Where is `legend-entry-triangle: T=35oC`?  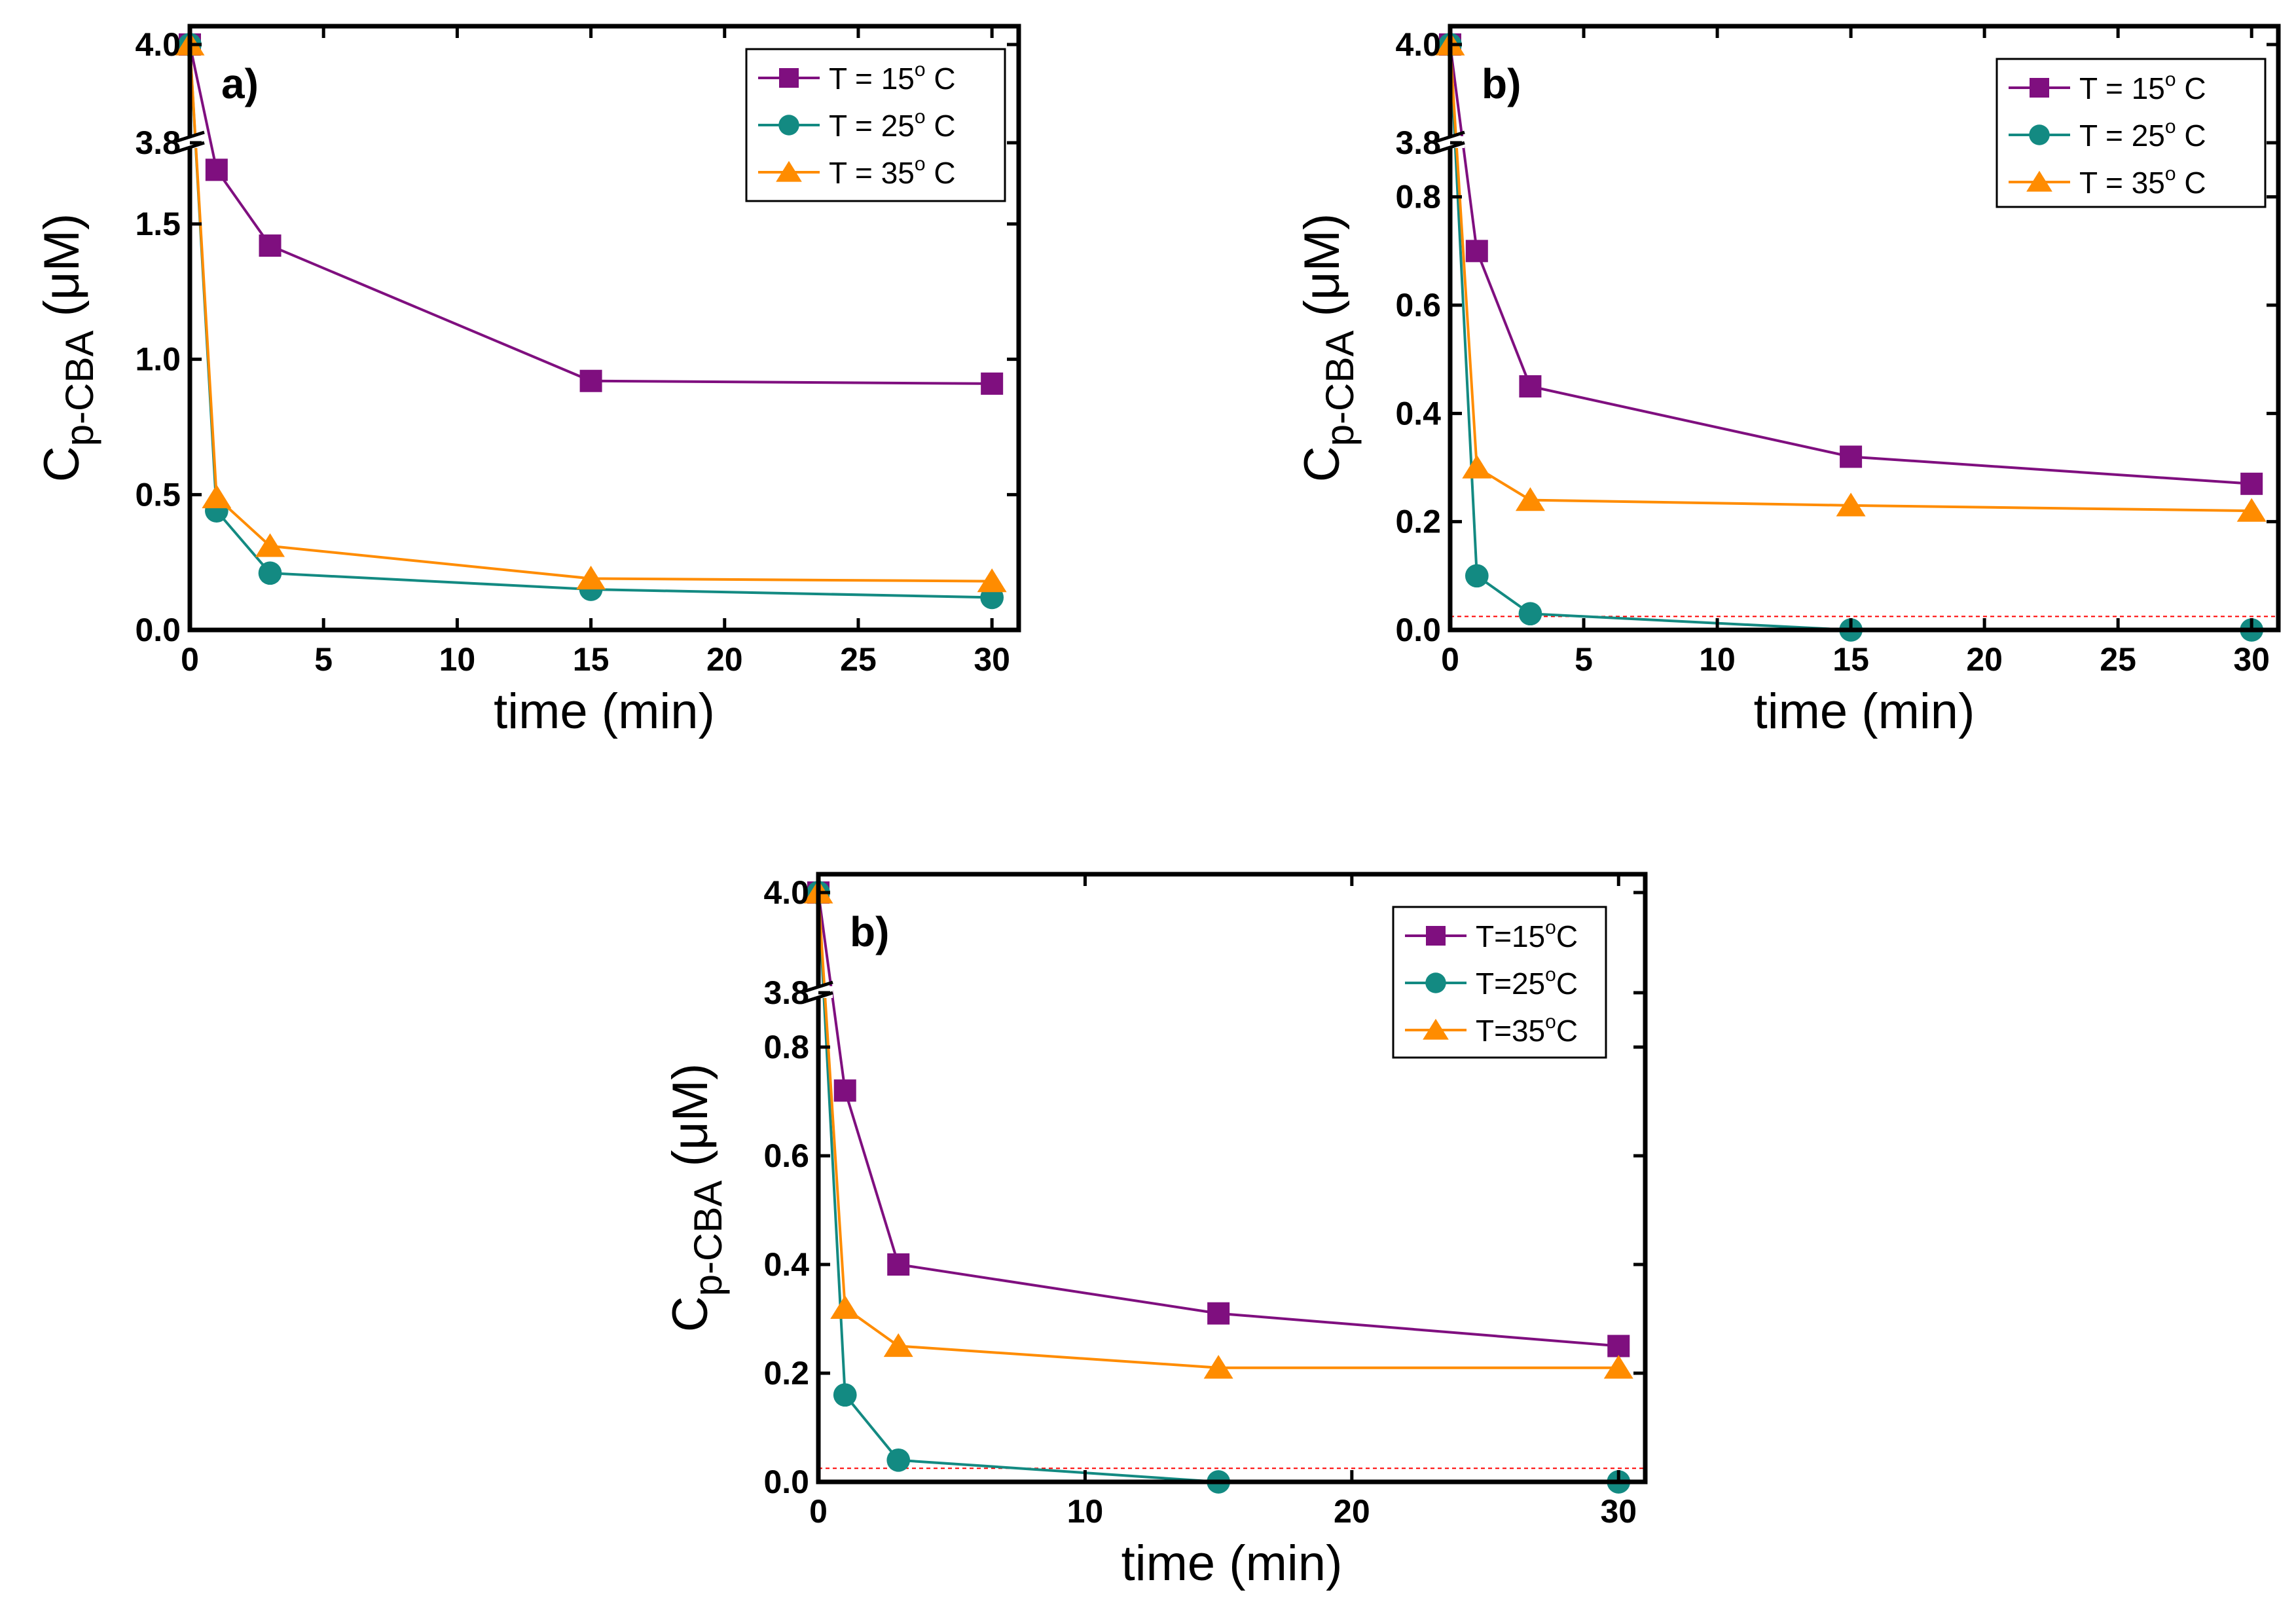 legend-entry-triangle: T=35oC is located at coordinates (1491, 1029).